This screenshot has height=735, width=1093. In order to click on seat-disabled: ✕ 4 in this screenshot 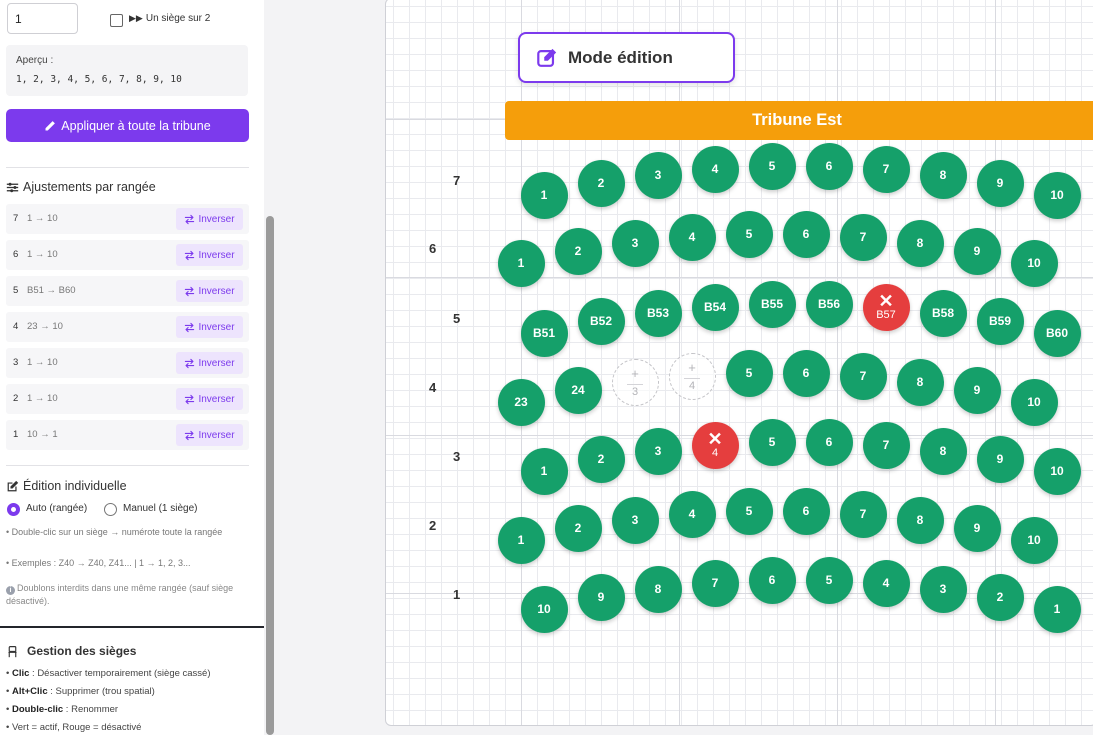, I will do `click(715, 445)`.